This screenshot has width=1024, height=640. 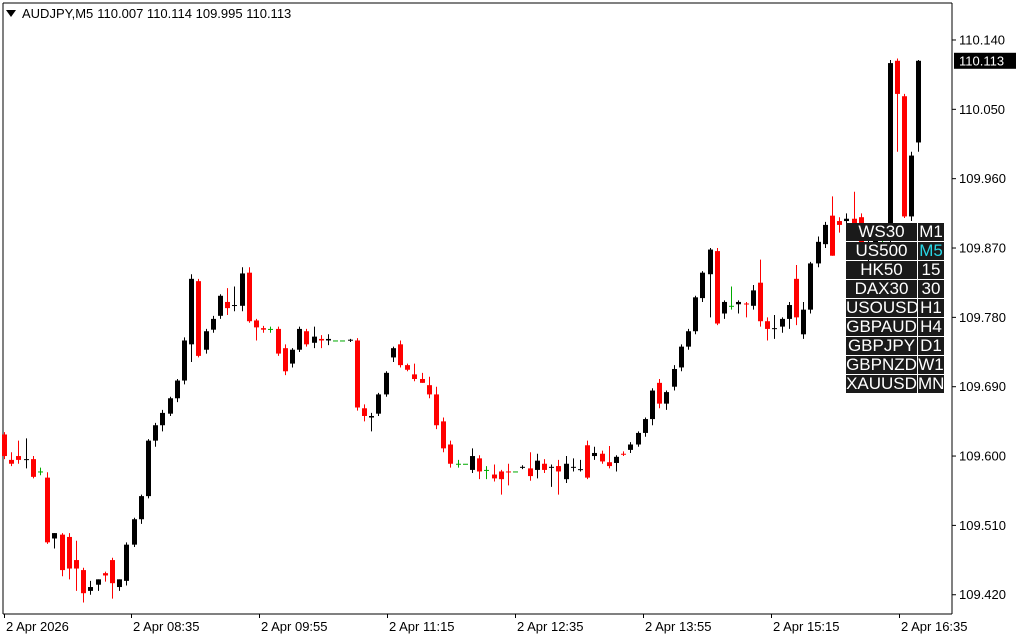 What do you see at coordinates (985, 60) in the screenshot?
I see `current-price-tag: 110.113` at bounding box center [985, 60].